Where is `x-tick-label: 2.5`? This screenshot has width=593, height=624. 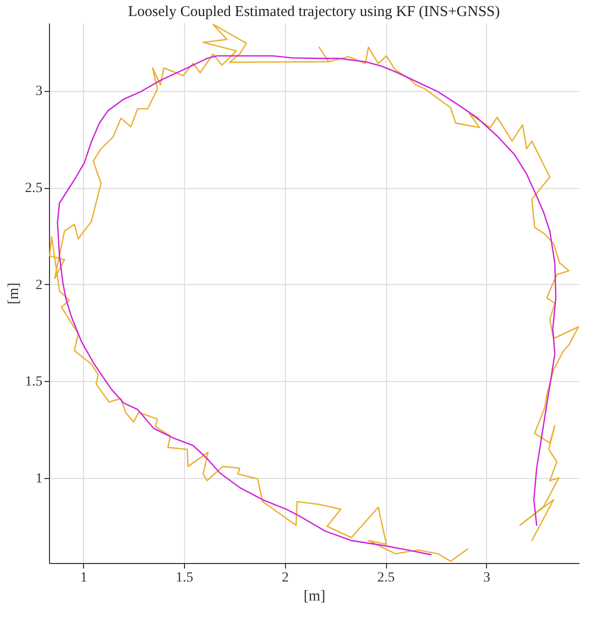 x-tick-label: 2.5 is located at coordinates (386, 578).